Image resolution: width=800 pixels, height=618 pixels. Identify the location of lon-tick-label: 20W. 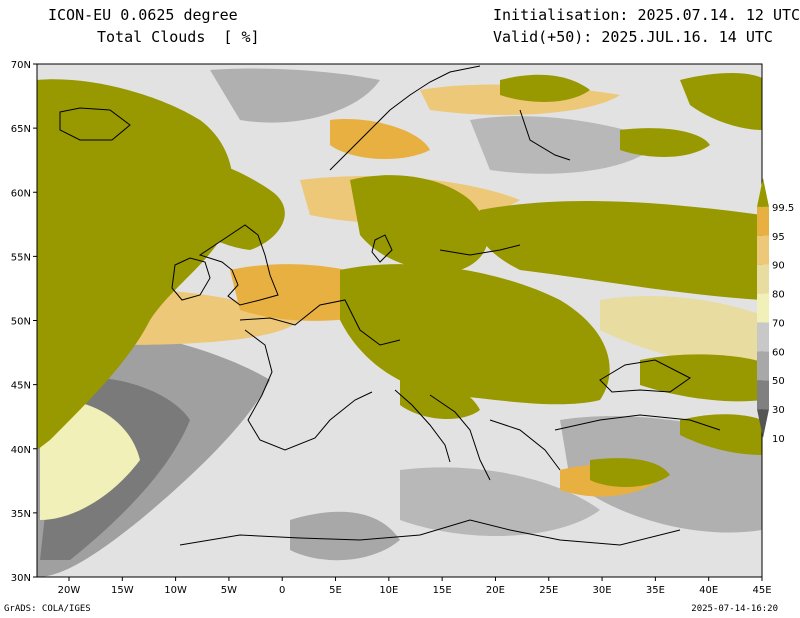
(69, 590).